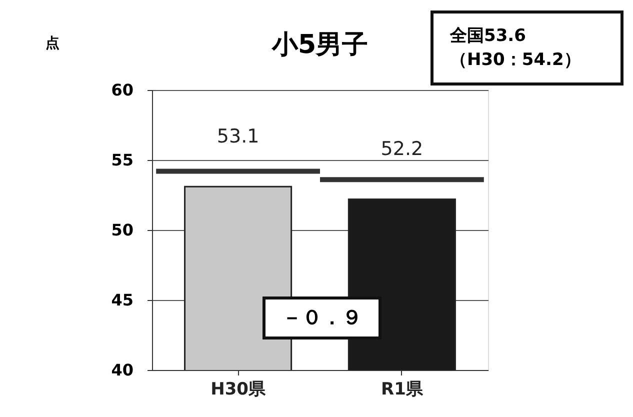 The height and width of the screenshot is (417, 633). What do you see at coordinates (122, 160) in the screenshot?
I see `y-tick-label: 55` at bounding box center [122, 160].